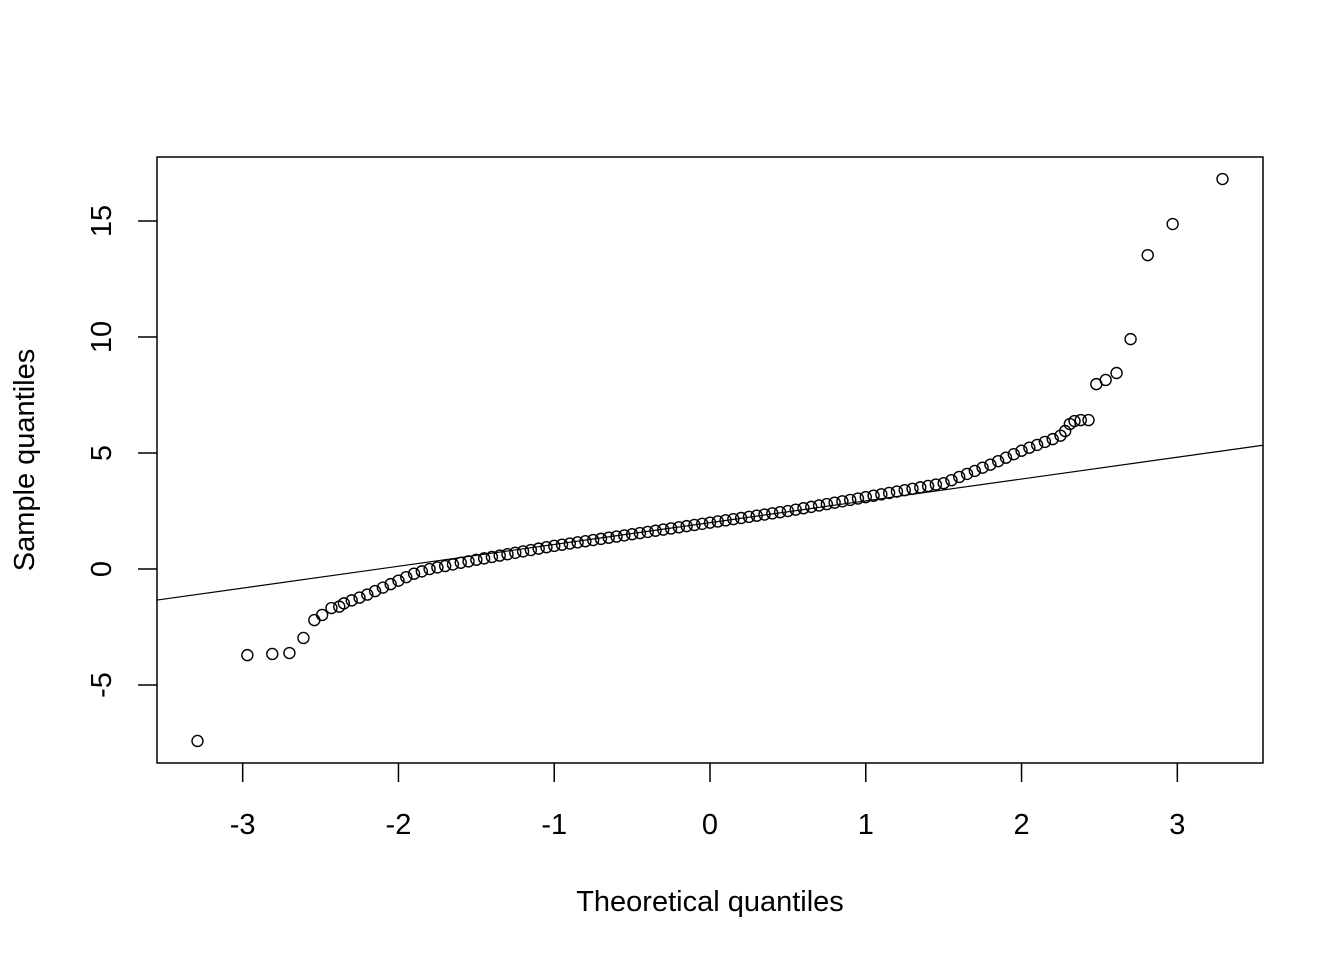  Describe the element at coordinates (102, 569) in the screenshot. I see `y-tick-label: 0` at that location.